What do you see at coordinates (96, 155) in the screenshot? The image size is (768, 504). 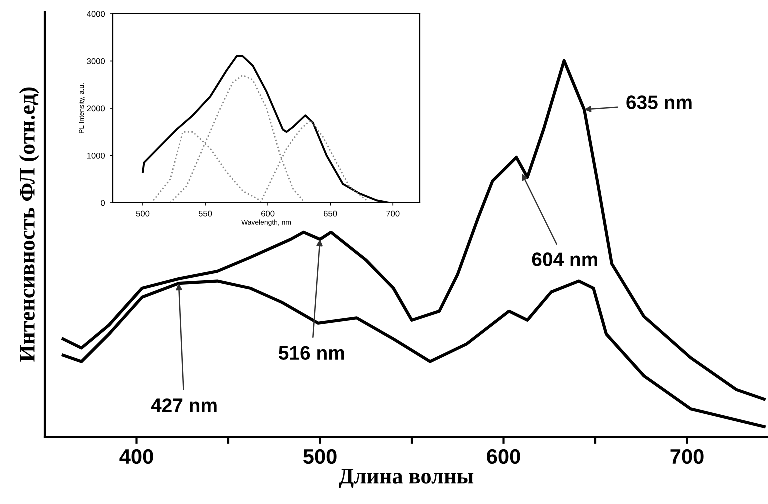 I see `y-tick-label: 1000` at bounding box center [96, 155].